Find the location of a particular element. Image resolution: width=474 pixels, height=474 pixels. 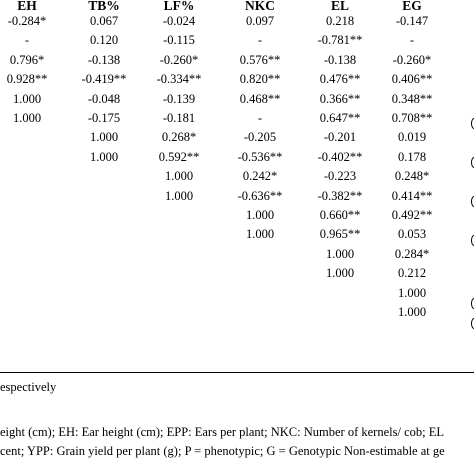

table-cell: 0.965** is located at coordinates (340, 234).